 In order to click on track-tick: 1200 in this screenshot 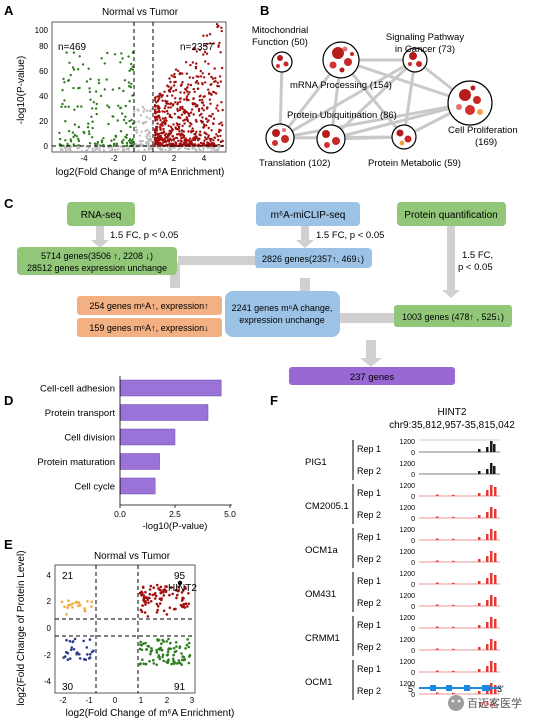, I will do `click(407, 574)`.